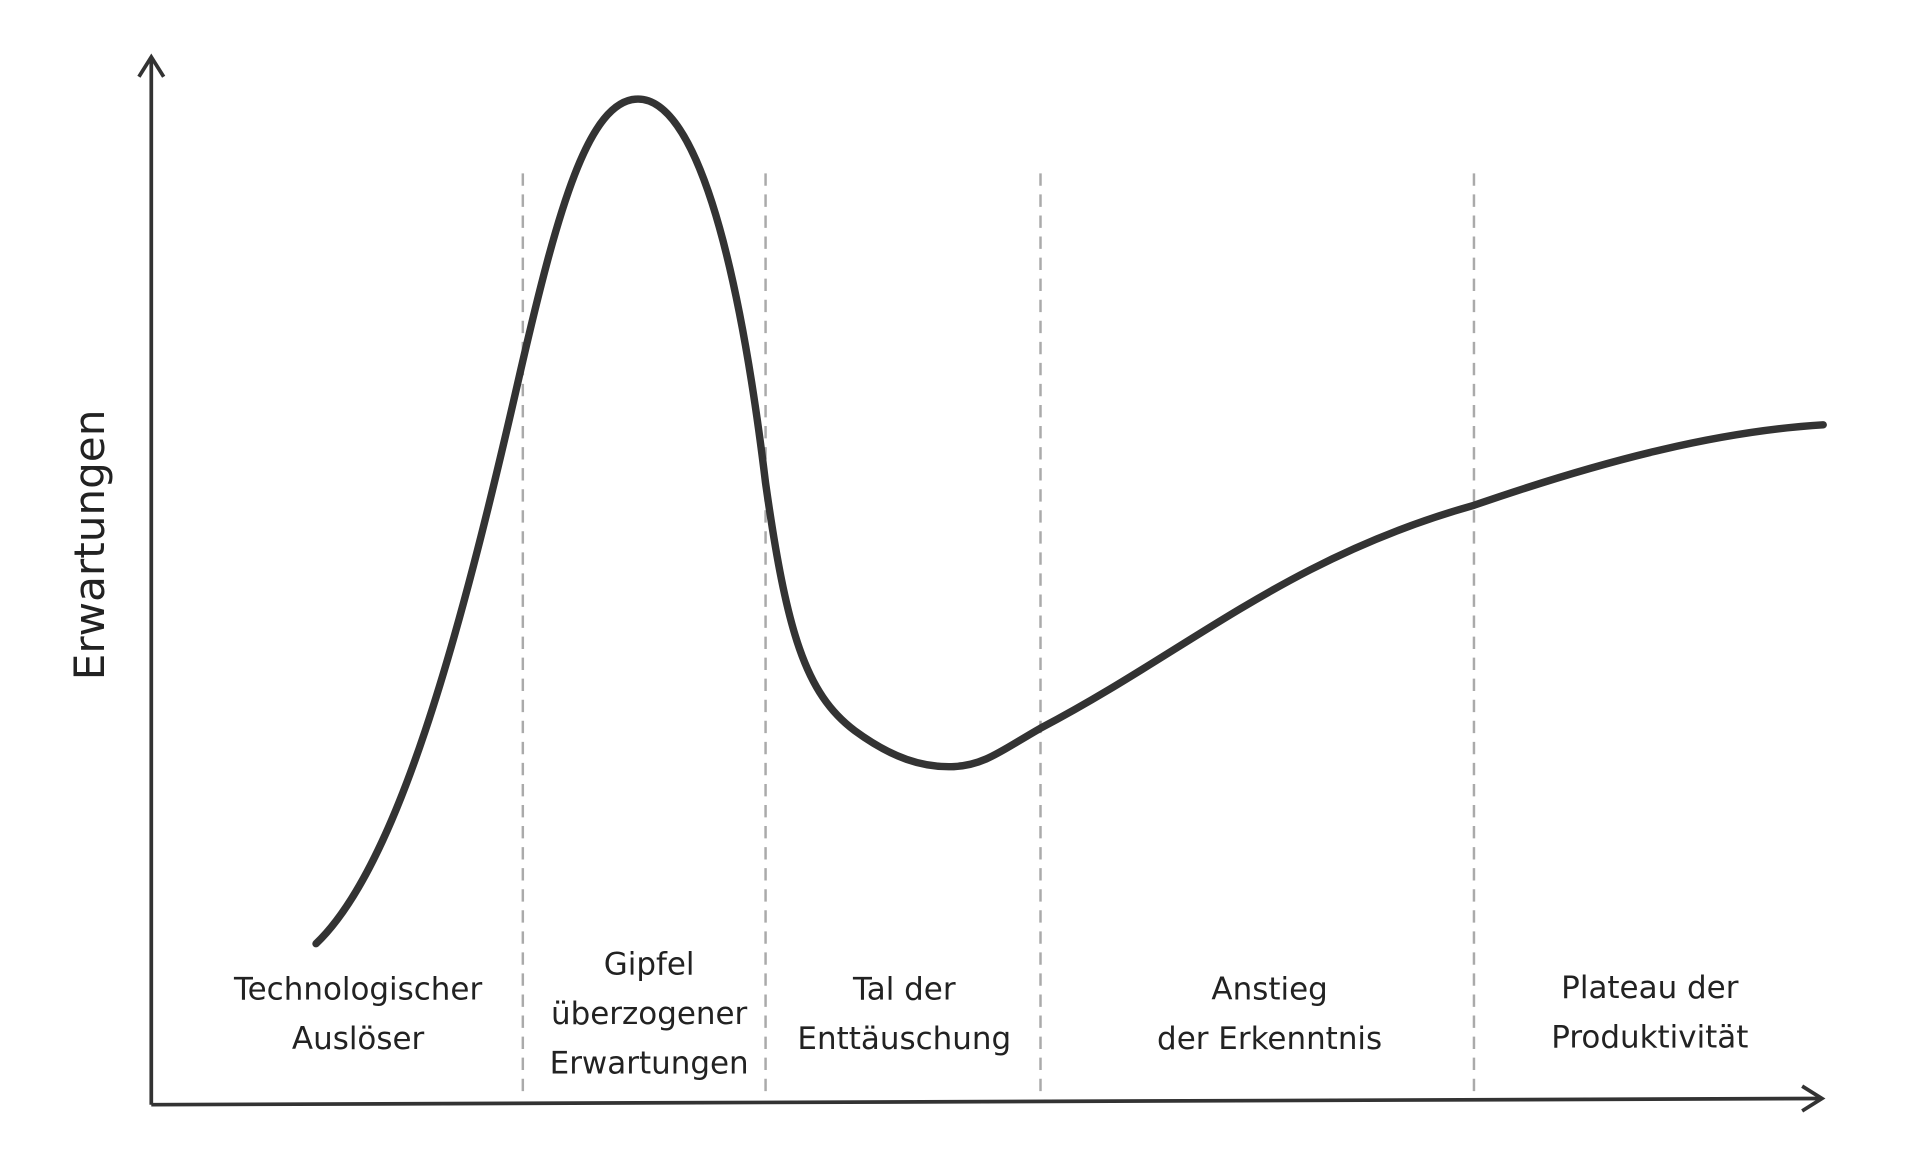  What do you see at coordinates (986, 1101) in the screenshot?
I see `x-axis` at bounding box center [986, 1101].